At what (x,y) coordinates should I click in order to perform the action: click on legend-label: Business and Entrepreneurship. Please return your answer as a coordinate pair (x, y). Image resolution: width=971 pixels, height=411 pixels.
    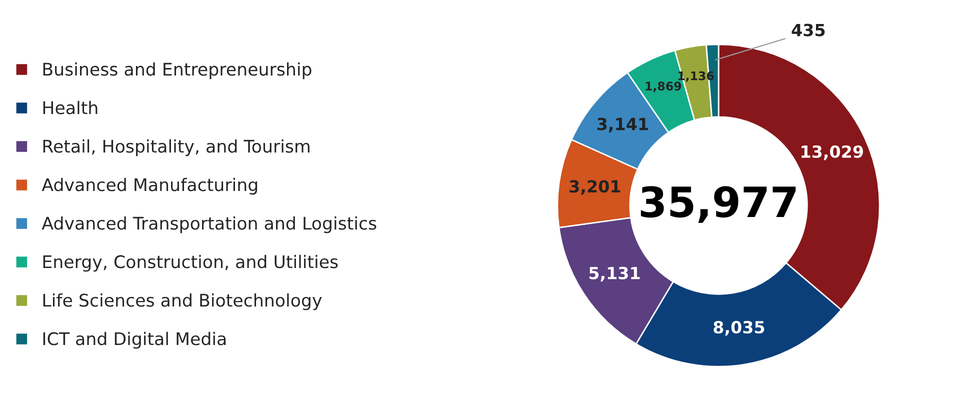
    Looking at the image, I should click on (177, 71).